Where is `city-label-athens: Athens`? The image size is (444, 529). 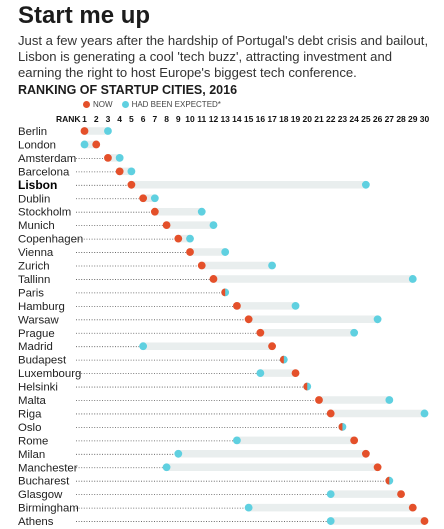 city-label-athens: Athens is located at coordinates (36, 522).